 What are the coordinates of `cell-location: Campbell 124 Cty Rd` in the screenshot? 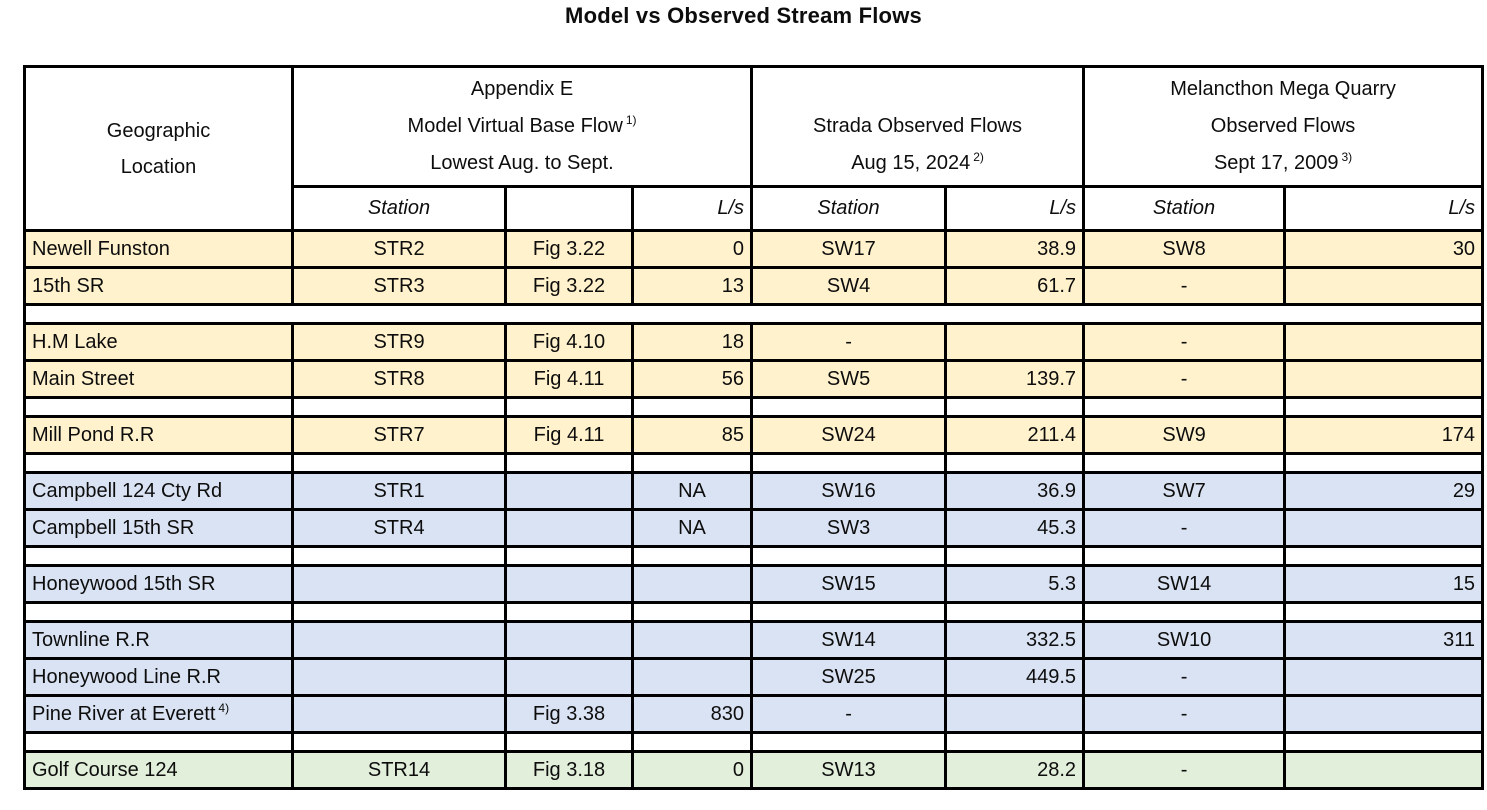 It's located at (158, 491).